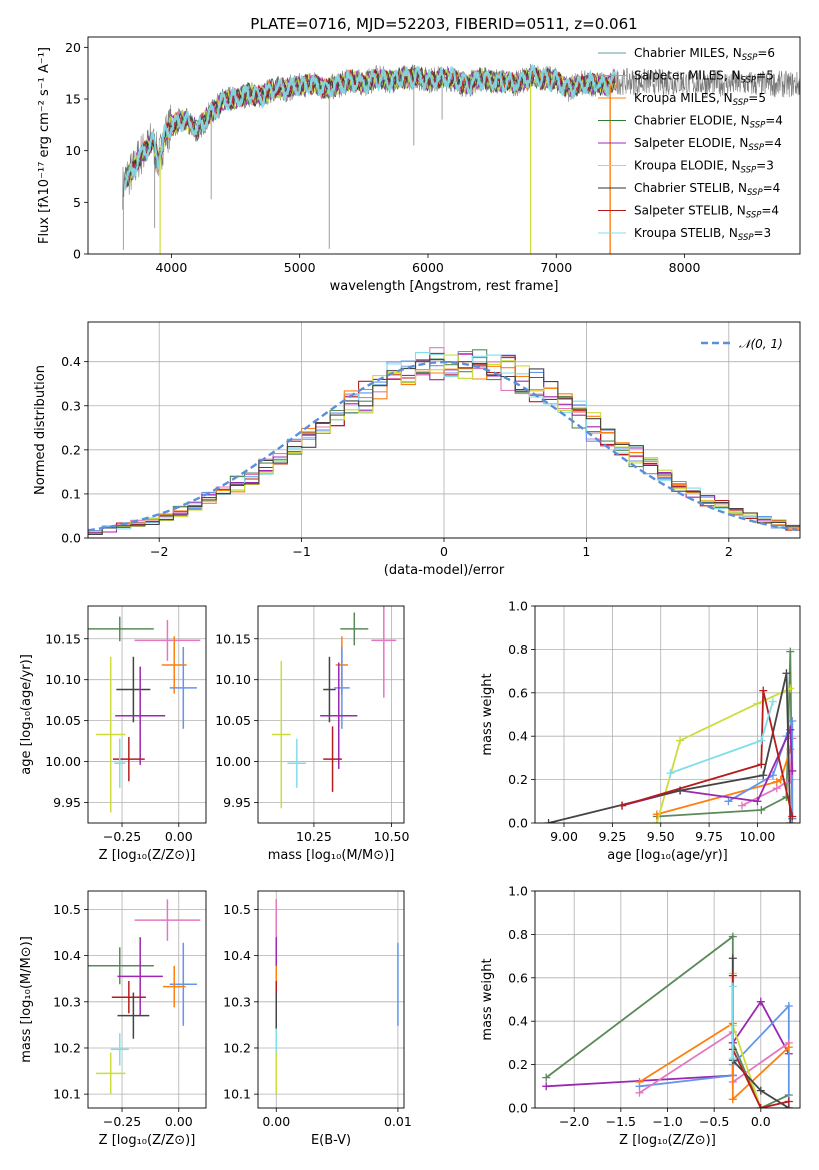 The image size is (819, 1170). I want to click on spectrum-xtick-label: 5000, so click(300, 267).